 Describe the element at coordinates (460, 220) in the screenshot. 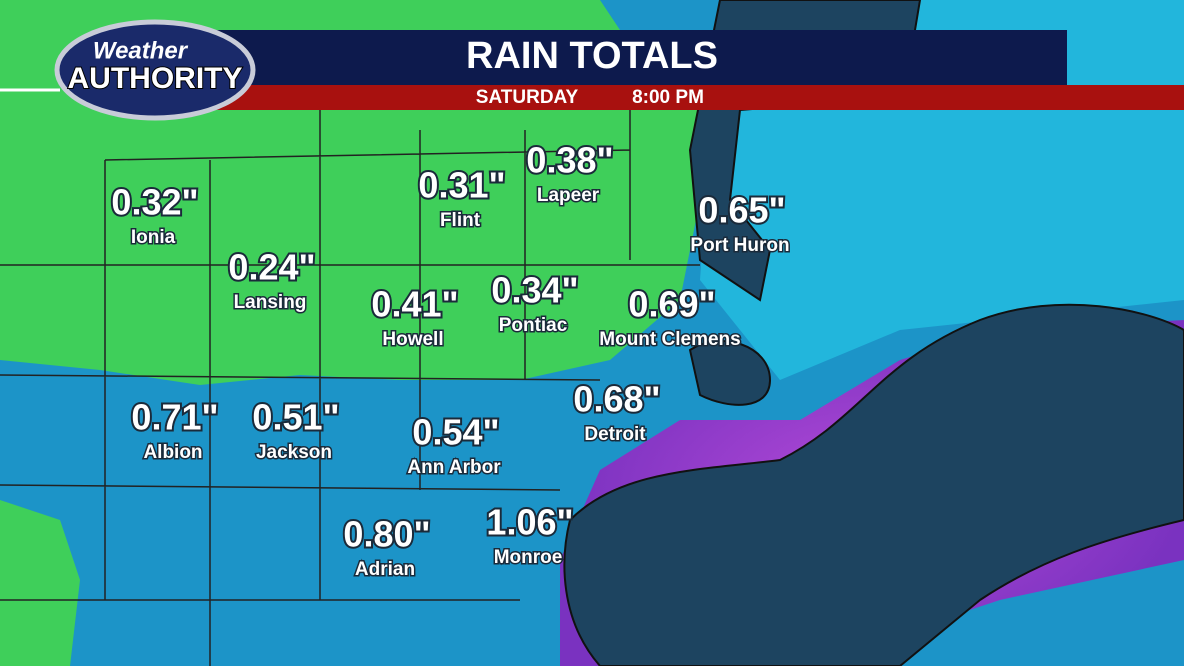

I see `location-name: Flint` at that location.